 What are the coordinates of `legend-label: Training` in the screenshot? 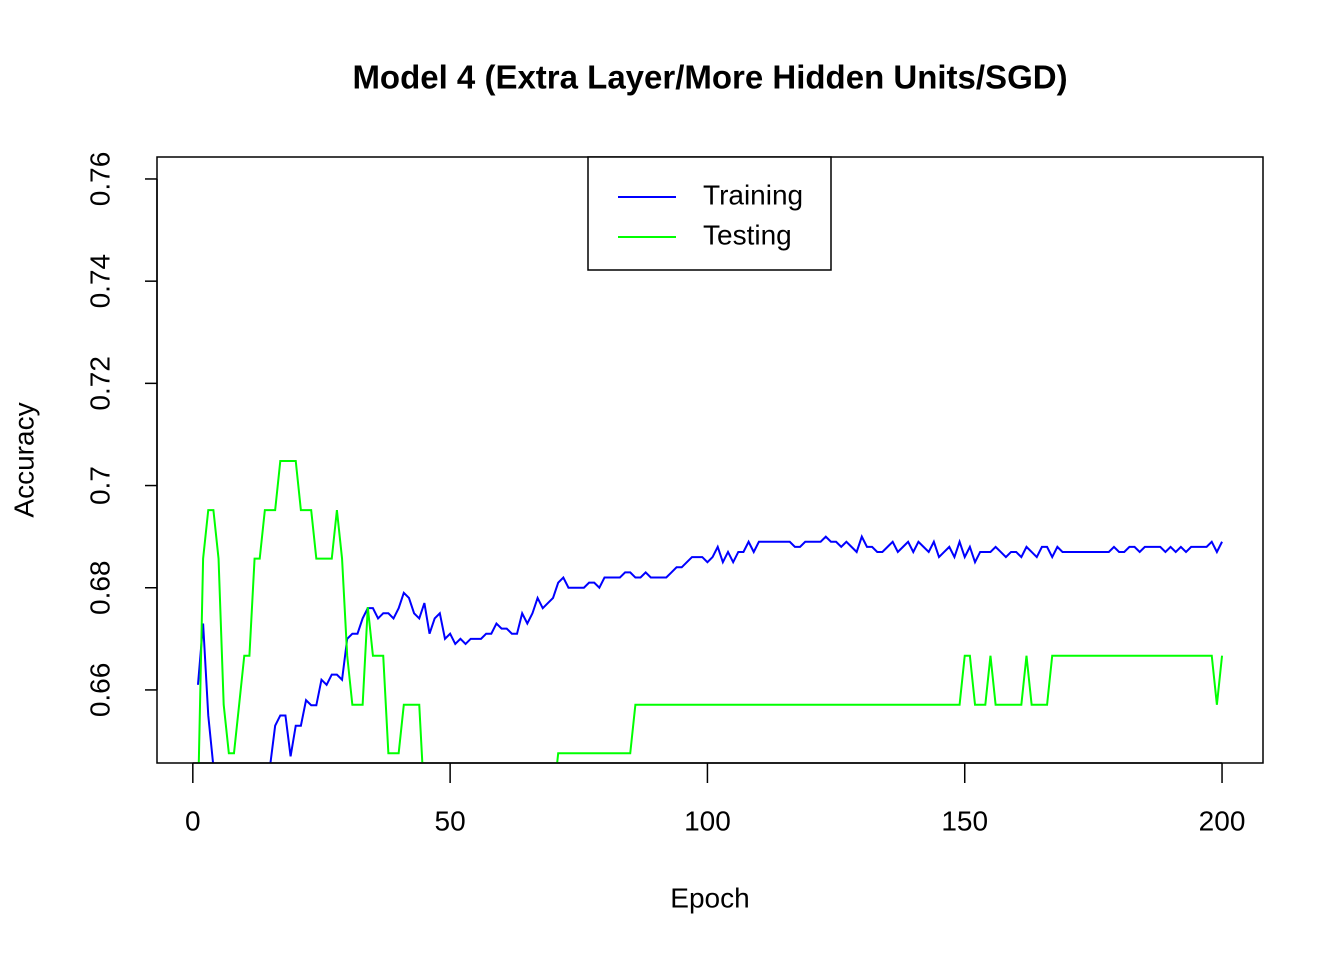 It's located at (753, 194).